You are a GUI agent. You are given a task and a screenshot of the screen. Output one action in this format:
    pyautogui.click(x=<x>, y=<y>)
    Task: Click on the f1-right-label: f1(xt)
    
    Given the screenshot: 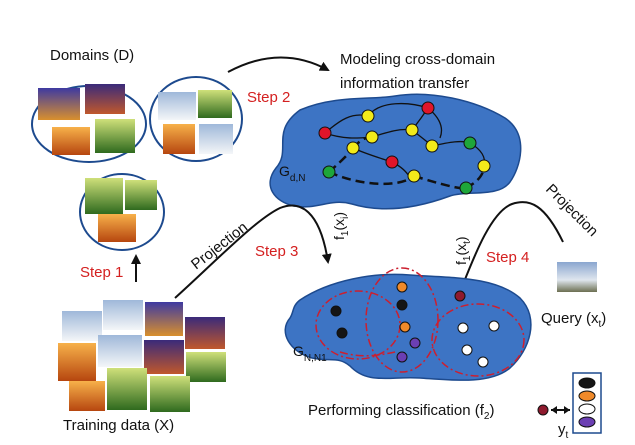 What is the action you would take?
    pyautogui.click(x=463, y=250)
    